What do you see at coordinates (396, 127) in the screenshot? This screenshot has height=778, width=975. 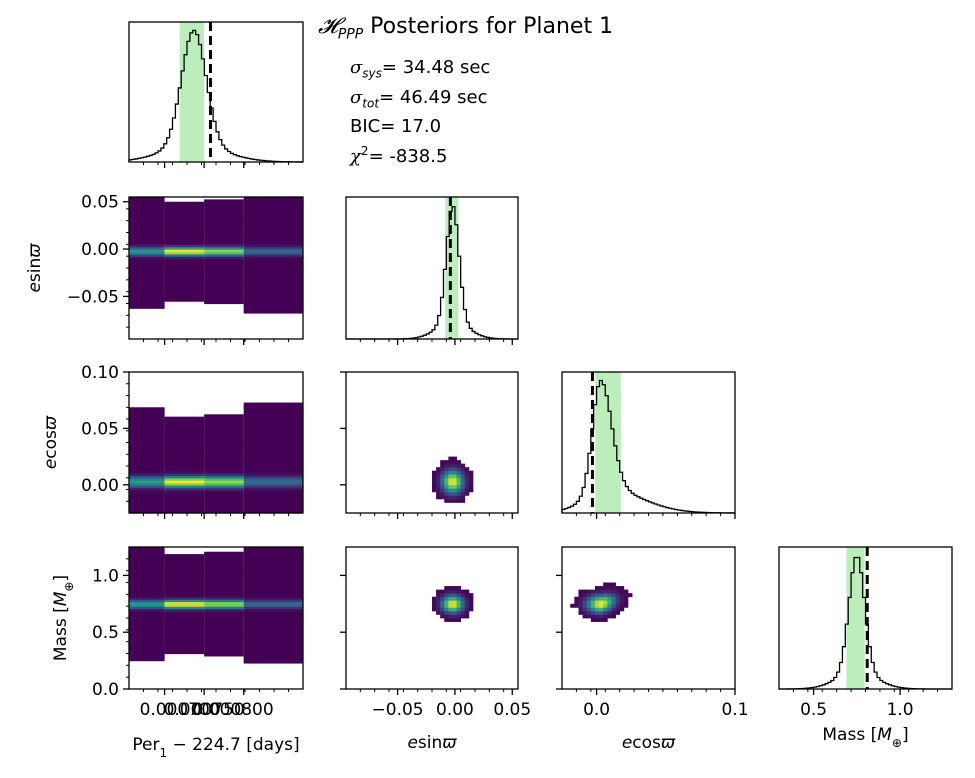 I see `bic-line: BIC= 17.0` at bounding box center [396, 127].